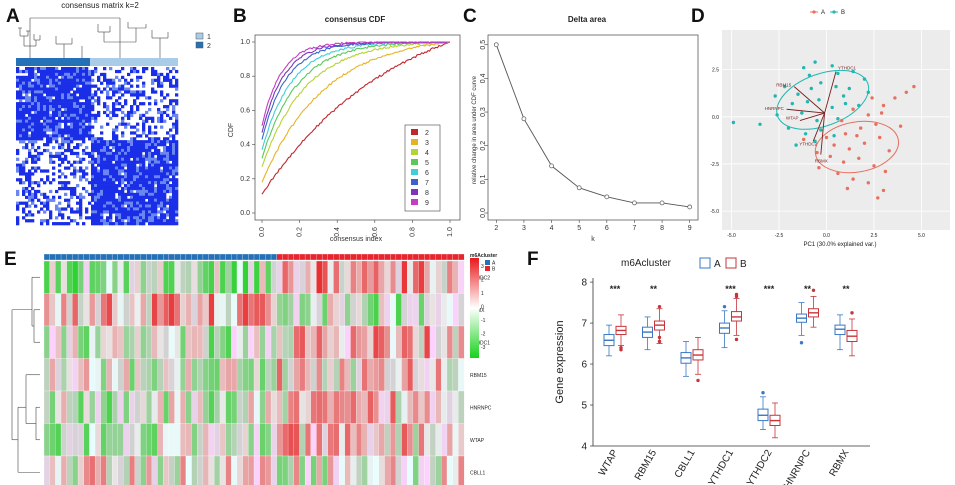 The image size is (955, 485). Describe the element at coordinates (427, 153) in the screenshot. I see `panel-b-legend-label-4: 4` at that location.